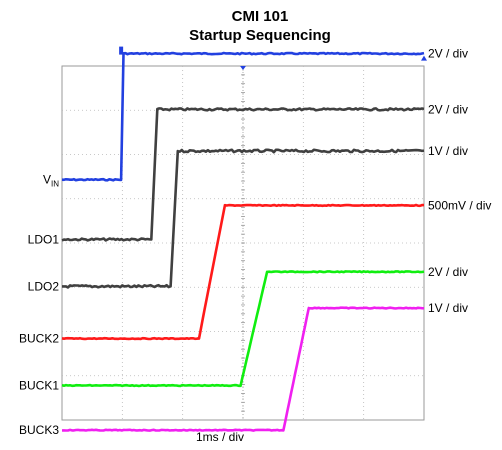 The image size is (502, 450). I want to click on chart-title: CMI 101 Startup Sequencing, so click(260, 26).